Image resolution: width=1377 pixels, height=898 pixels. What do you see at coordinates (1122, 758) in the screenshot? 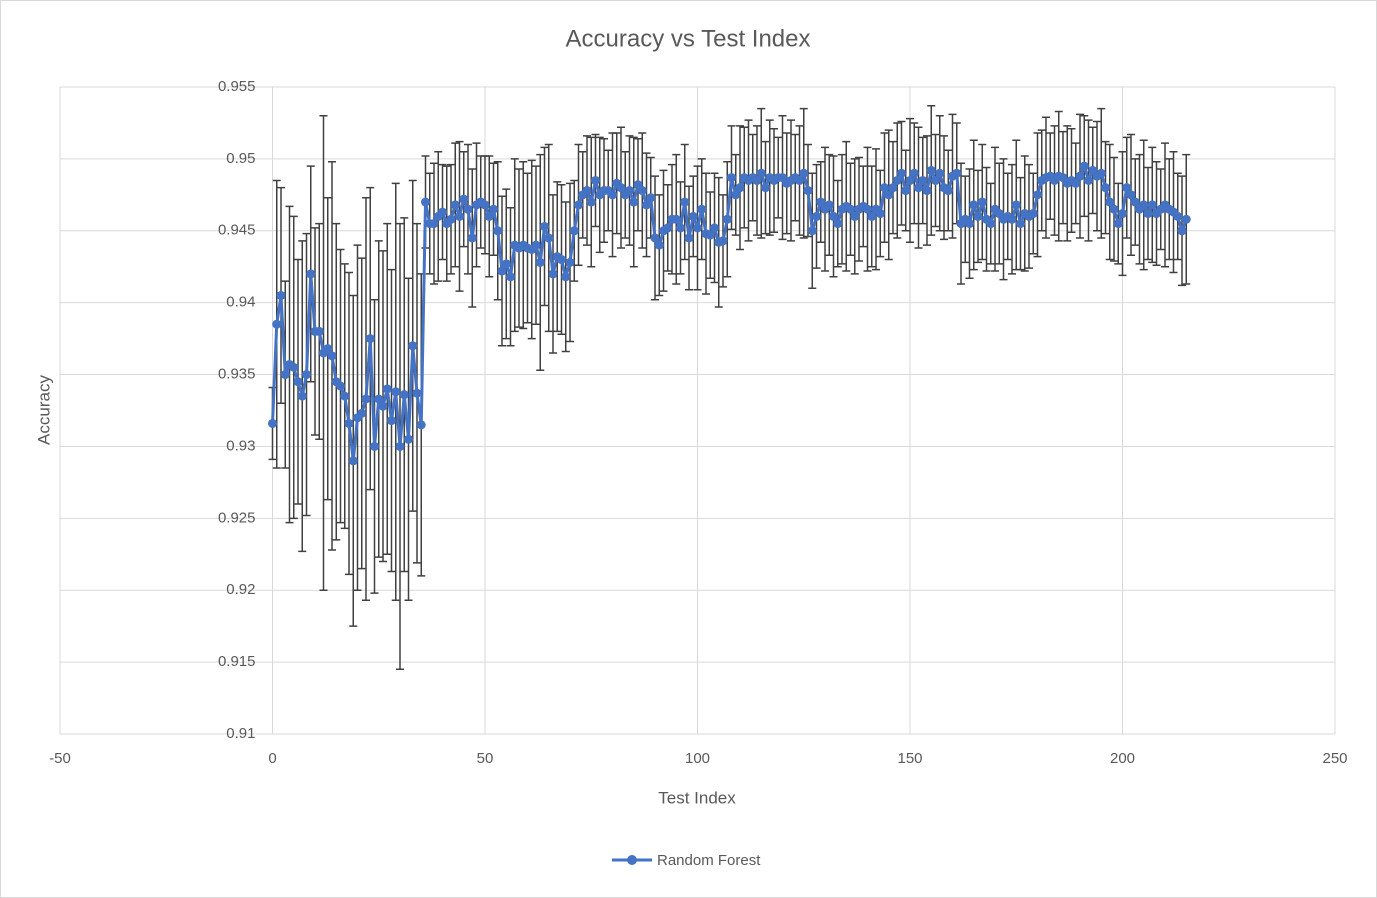
I see `x-tick-label: 200` at bounding box center [1122, 758].